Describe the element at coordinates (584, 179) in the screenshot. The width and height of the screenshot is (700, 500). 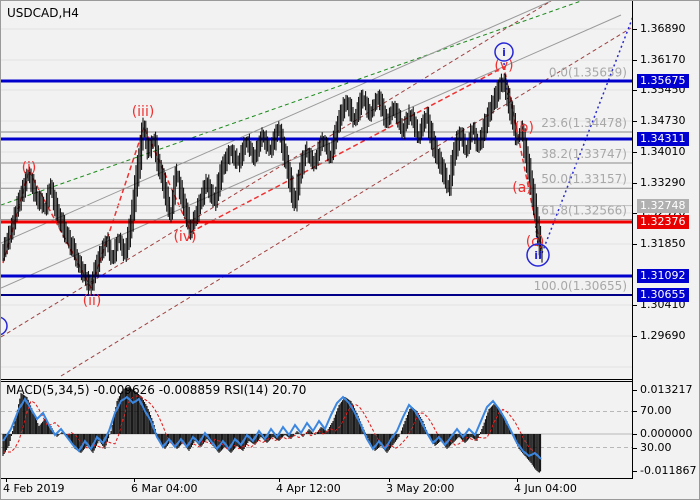
I see `fib-label: 50.0(1.33157)` at that location.